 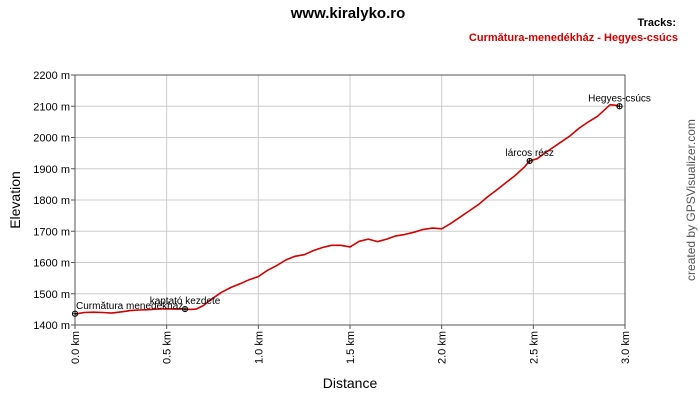 What do you see at coordinates (51, 107) in the screenshot?
I see `y-tick-label: 2100 m` at bounding box center [51, 107].